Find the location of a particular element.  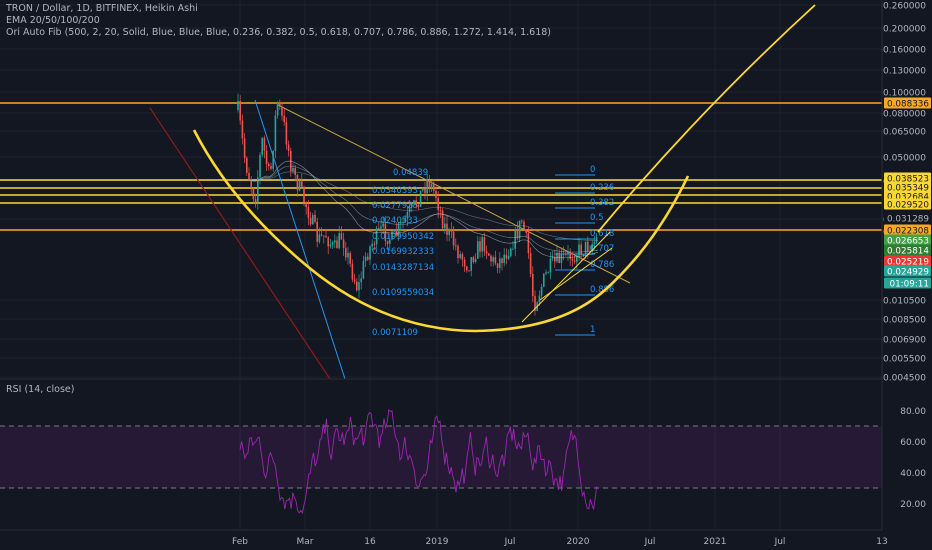

fib-price-label: 0.0071109 is located at coordinates (395, 333).